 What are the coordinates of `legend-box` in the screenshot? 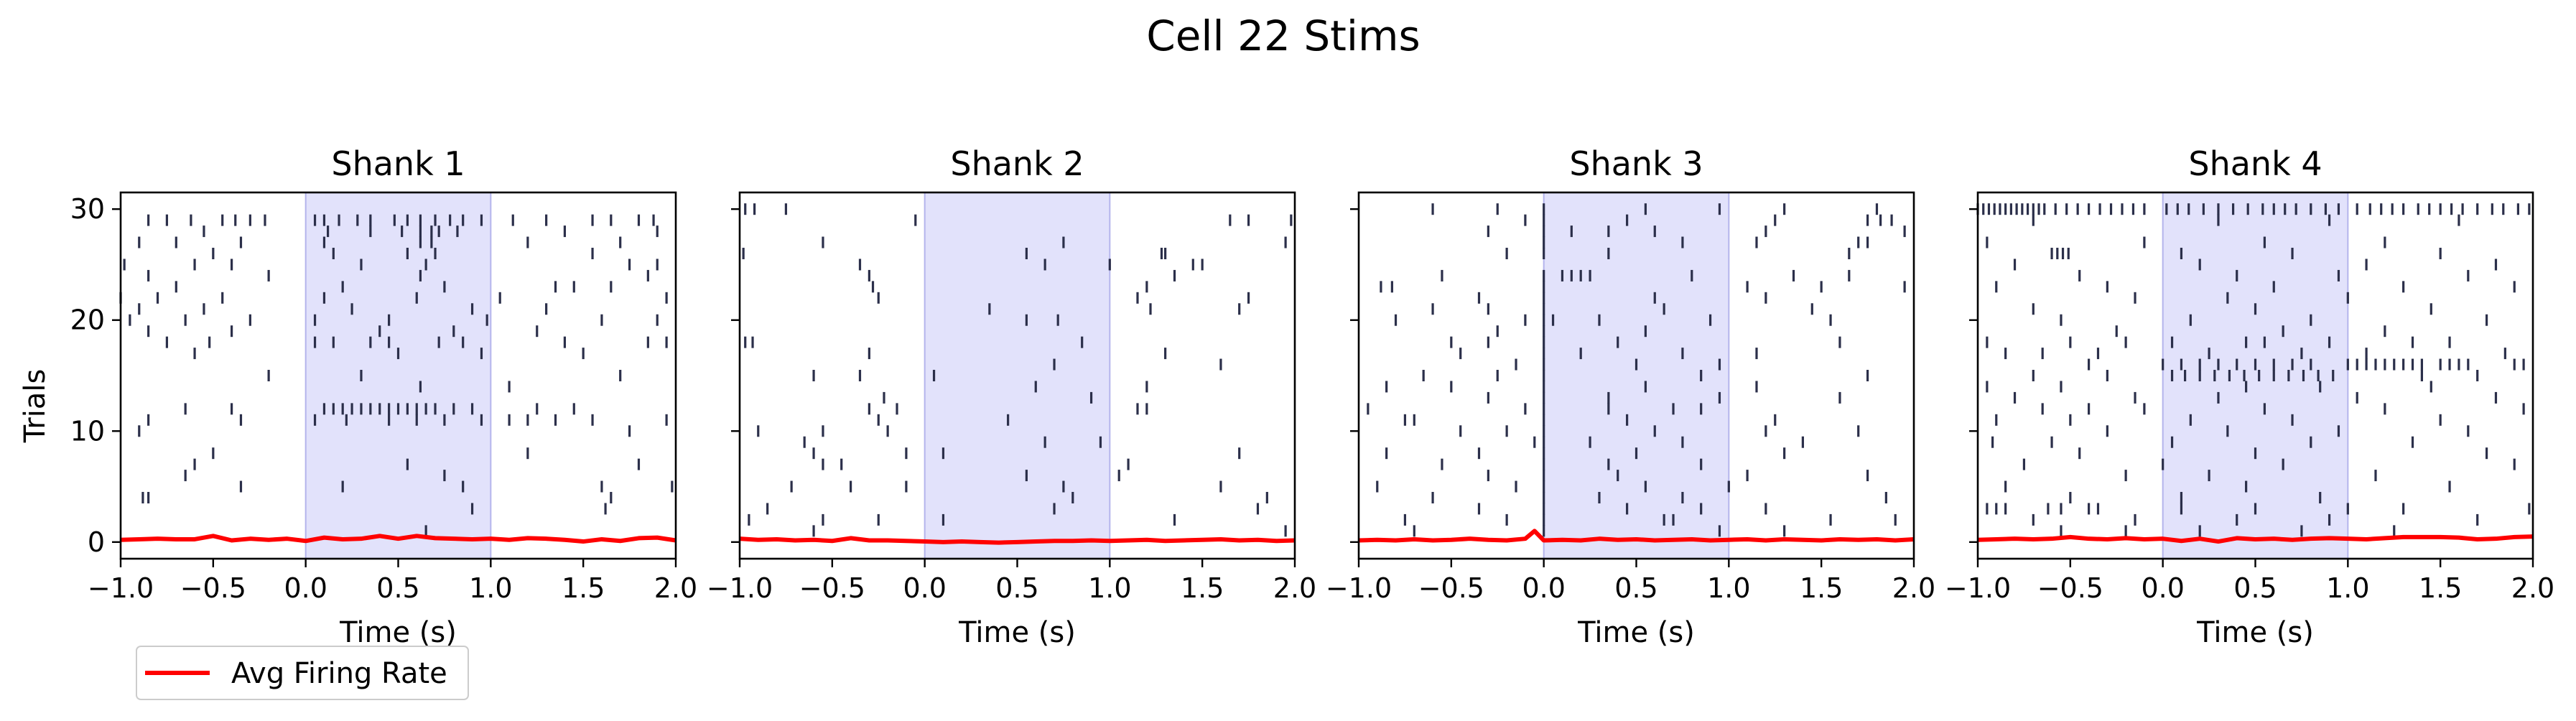 It's located at (302, 673).